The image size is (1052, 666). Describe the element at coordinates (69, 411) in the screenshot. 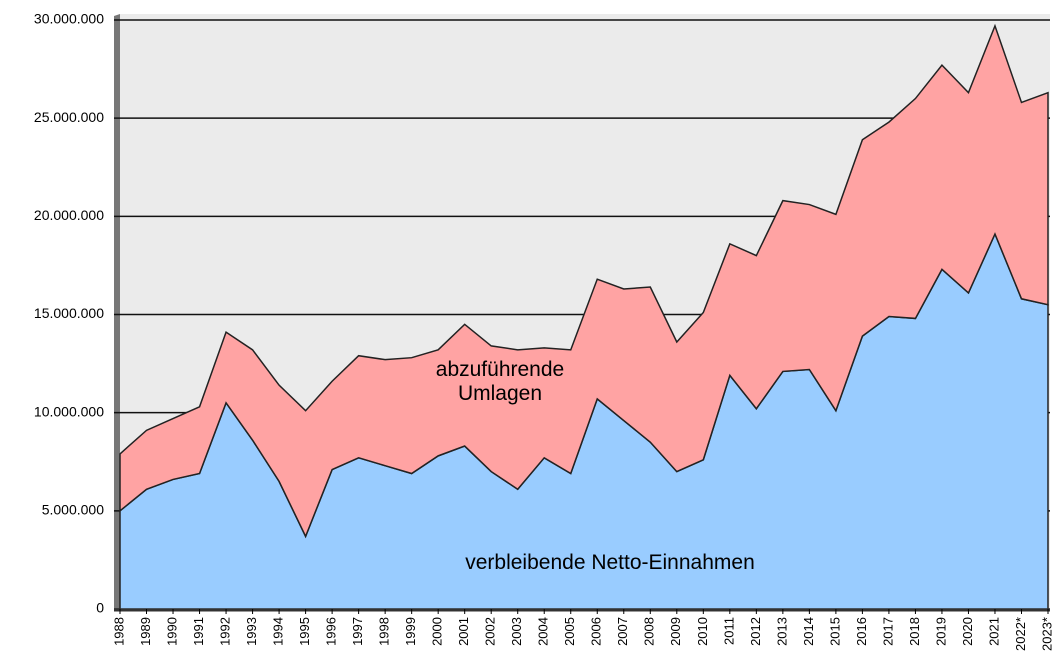

I see `y-tick-label: 10.000.000` at that location.